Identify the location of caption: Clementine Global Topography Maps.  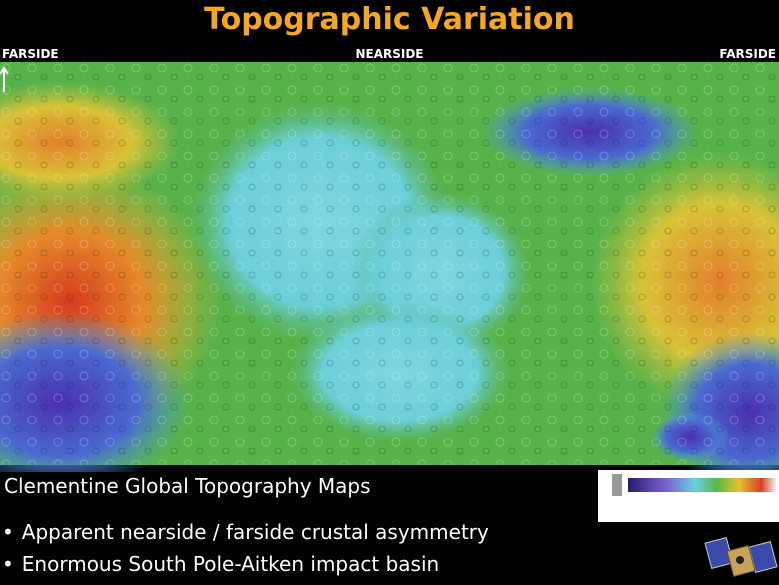
(187, 486).